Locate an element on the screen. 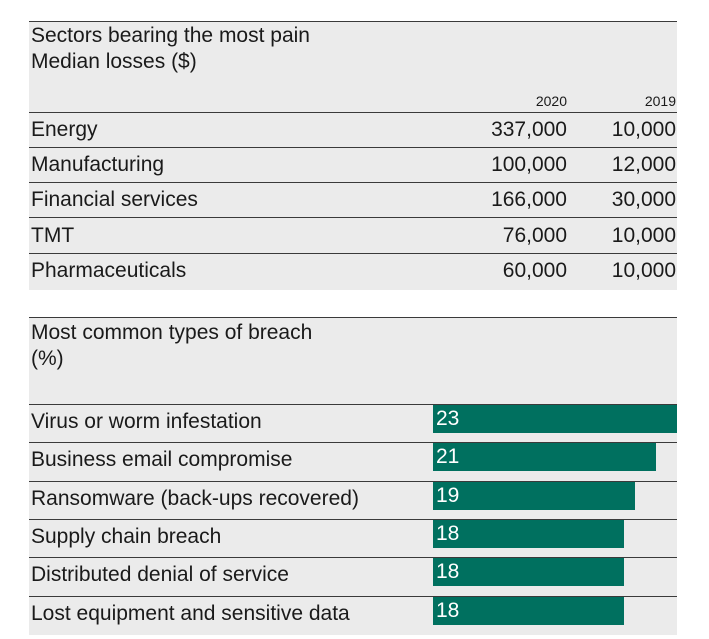 This screenshot has width=709, height=639. category-label: Business email compromise is located at coordinates (162, 460).